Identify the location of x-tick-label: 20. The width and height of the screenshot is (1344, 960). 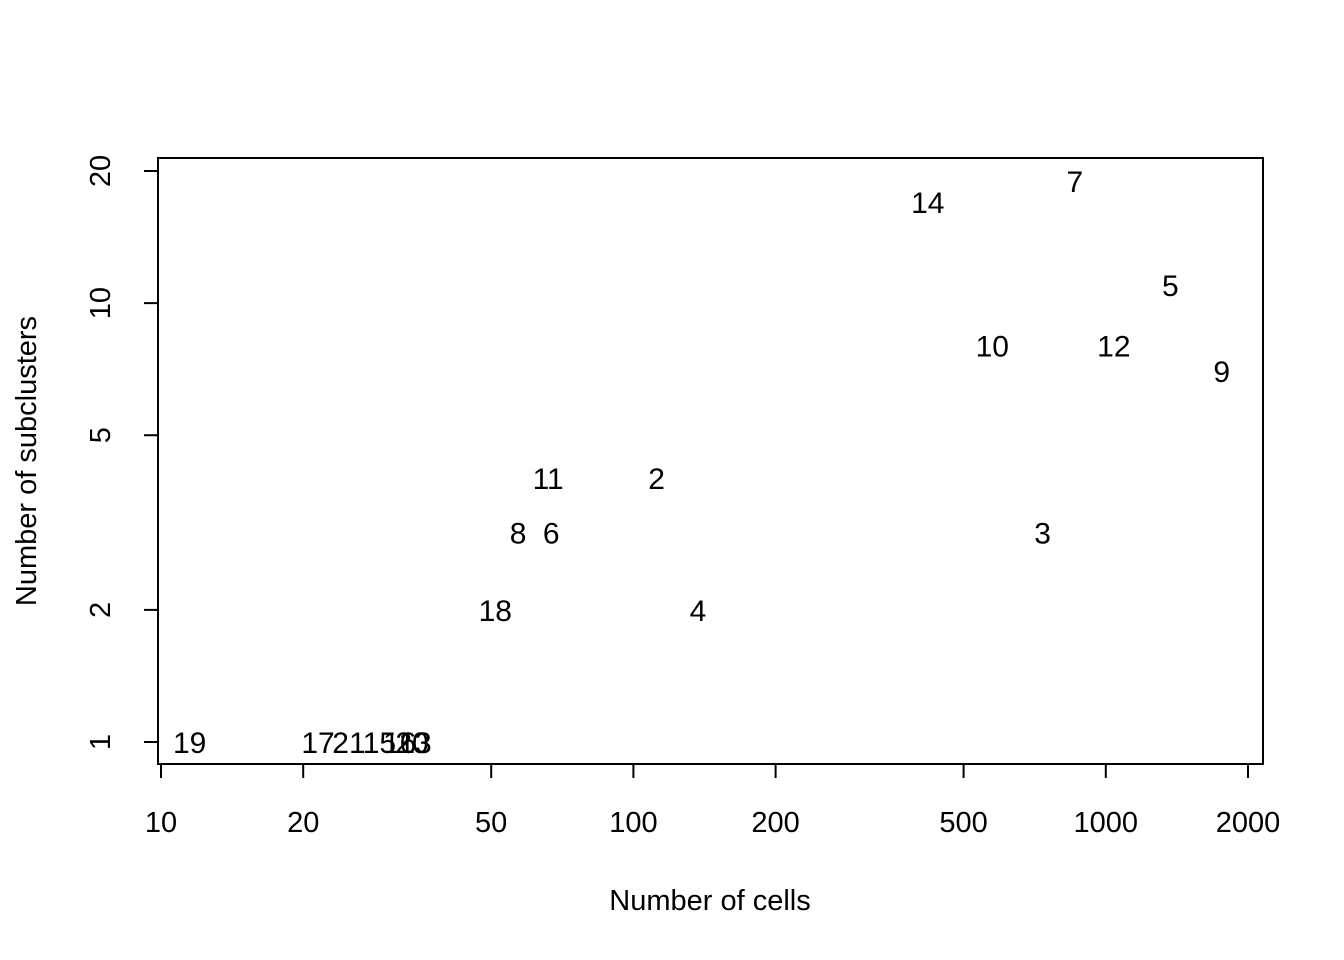
(303, 823).